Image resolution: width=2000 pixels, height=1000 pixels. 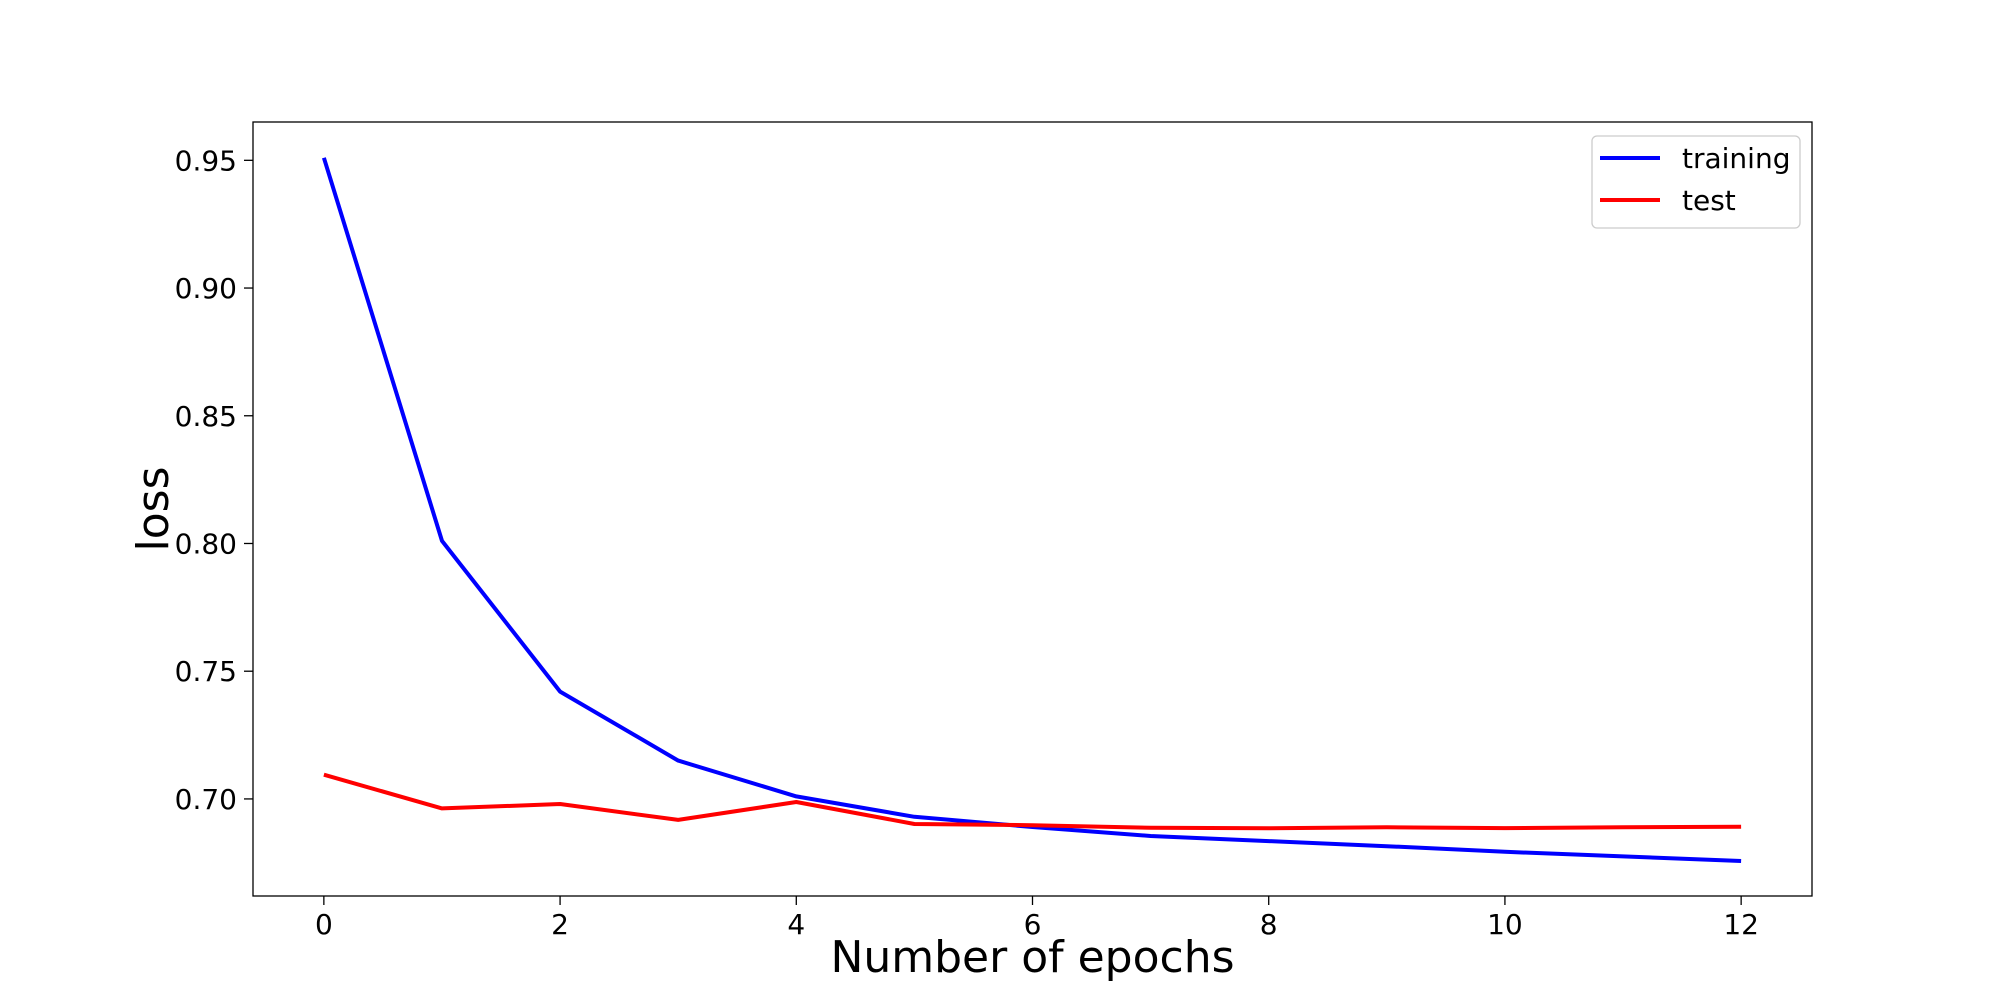 I want to click on series-line-test, so click(x=1032, y=801).